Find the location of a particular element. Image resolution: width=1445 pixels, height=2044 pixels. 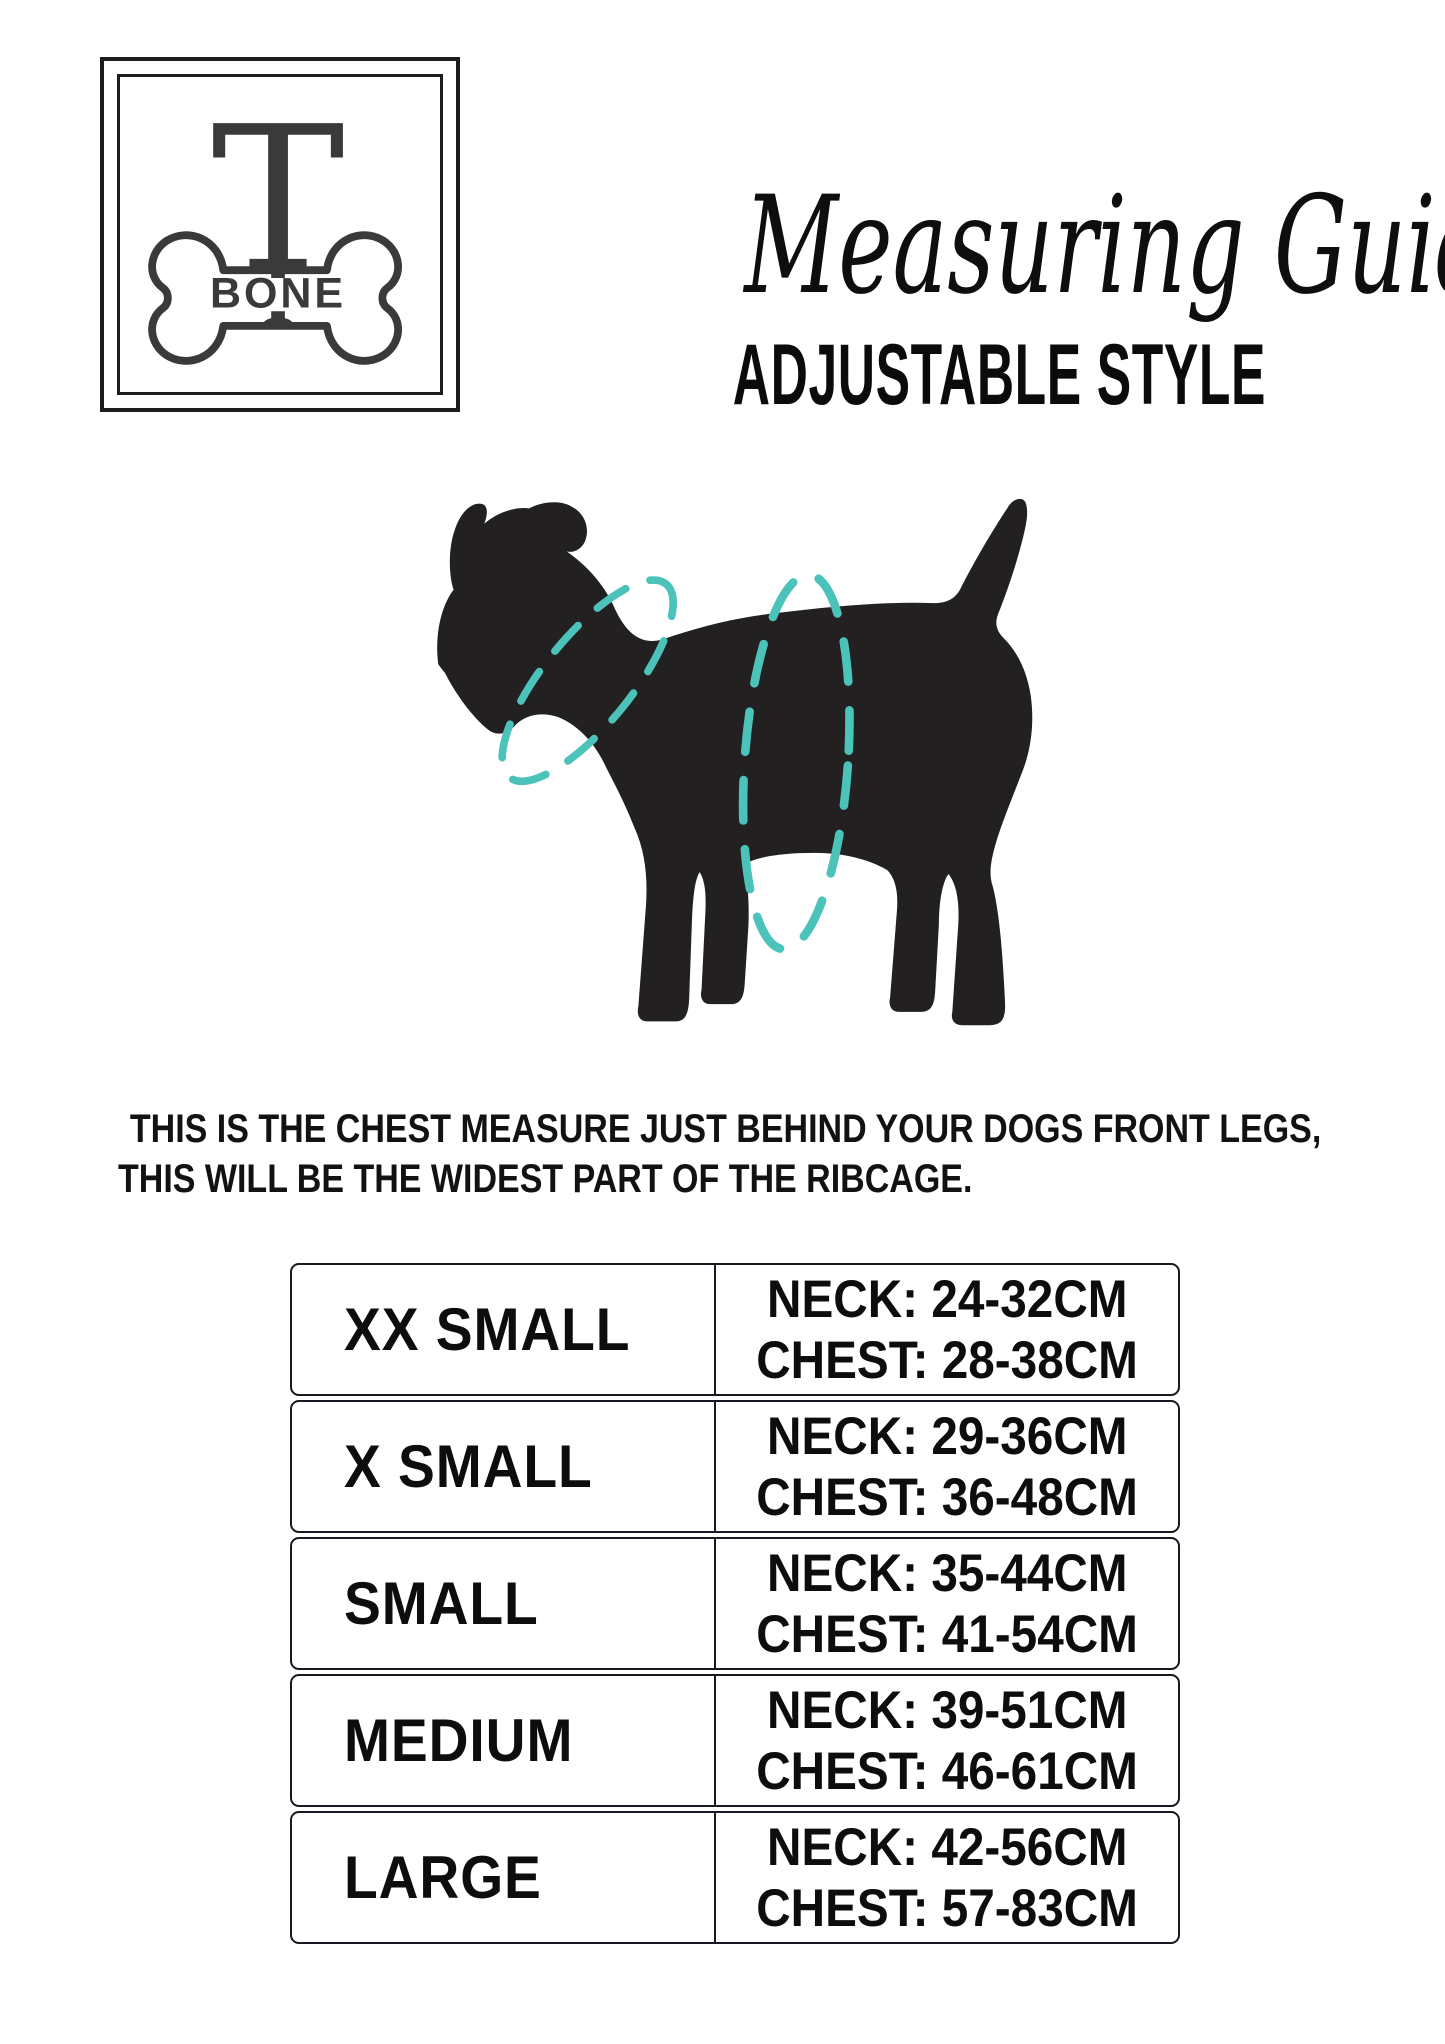

monogram-stem-top is located at coordinates (278, 274).